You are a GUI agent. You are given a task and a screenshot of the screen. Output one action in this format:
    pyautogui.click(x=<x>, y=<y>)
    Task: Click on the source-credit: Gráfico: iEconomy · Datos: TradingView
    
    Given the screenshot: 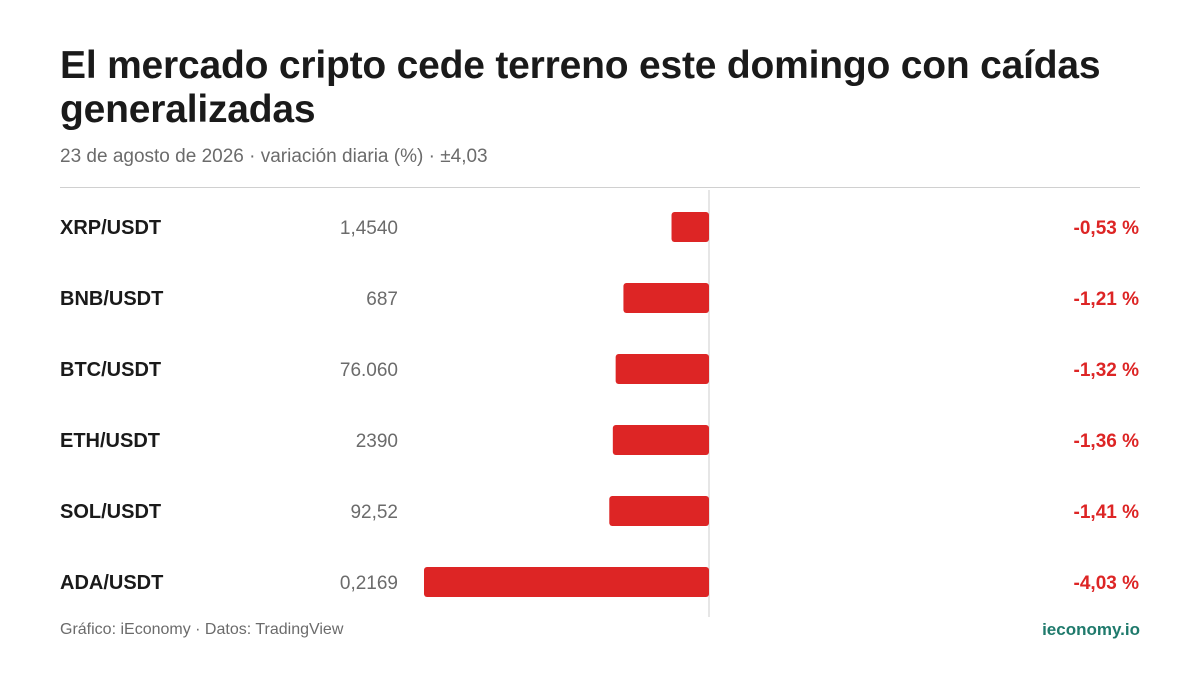 What is the action you would take?
    pyautogui.click(x=202, y=629)
    